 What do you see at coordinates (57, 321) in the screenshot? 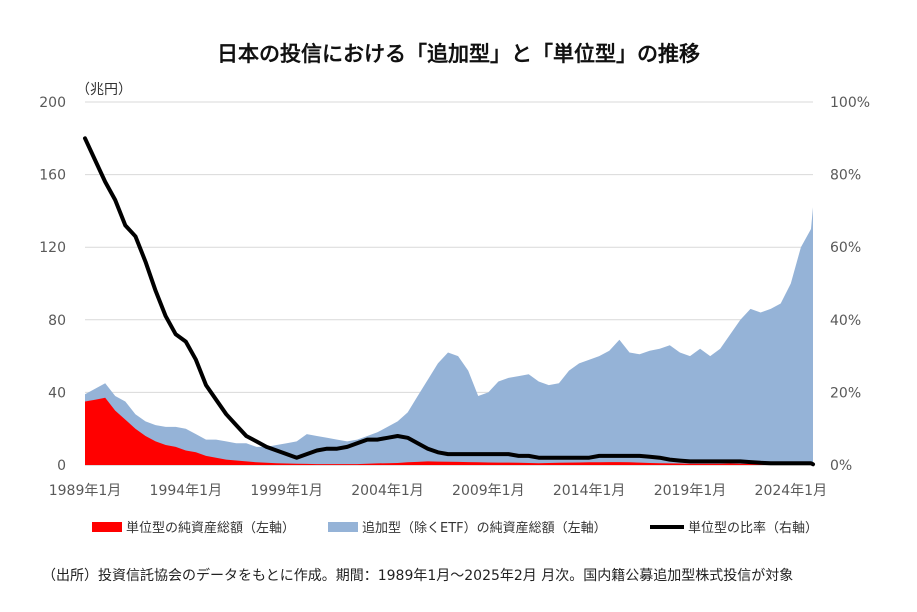
I see `y-left-tick-label: 80` at bounding box center [57, 321].